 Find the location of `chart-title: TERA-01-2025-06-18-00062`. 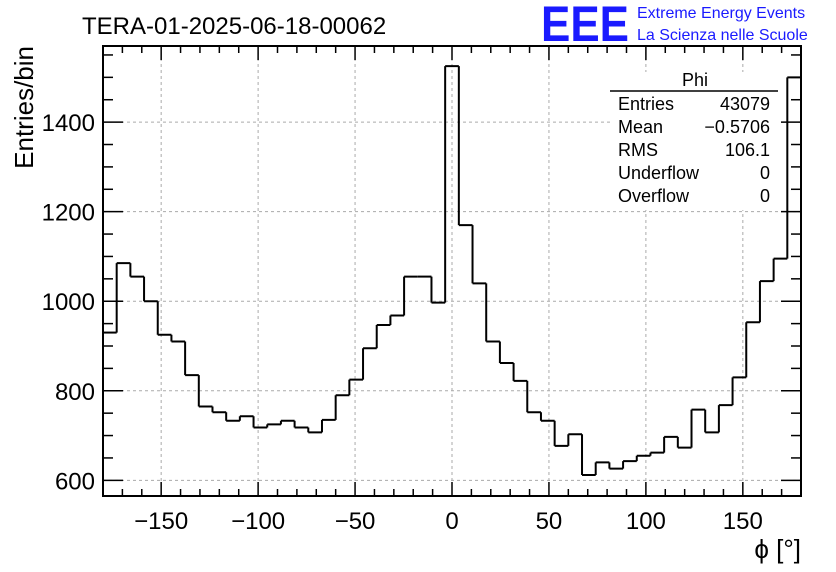

chart-title: TERA-01-2025-06-18-00062 is located at coordinates (234, 26).